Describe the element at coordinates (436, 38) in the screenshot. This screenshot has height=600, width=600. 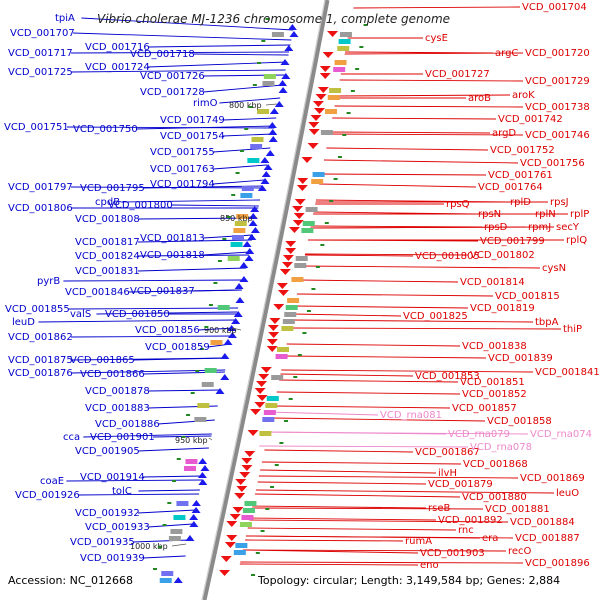
I see `right-gene-label: cysE` at that location.